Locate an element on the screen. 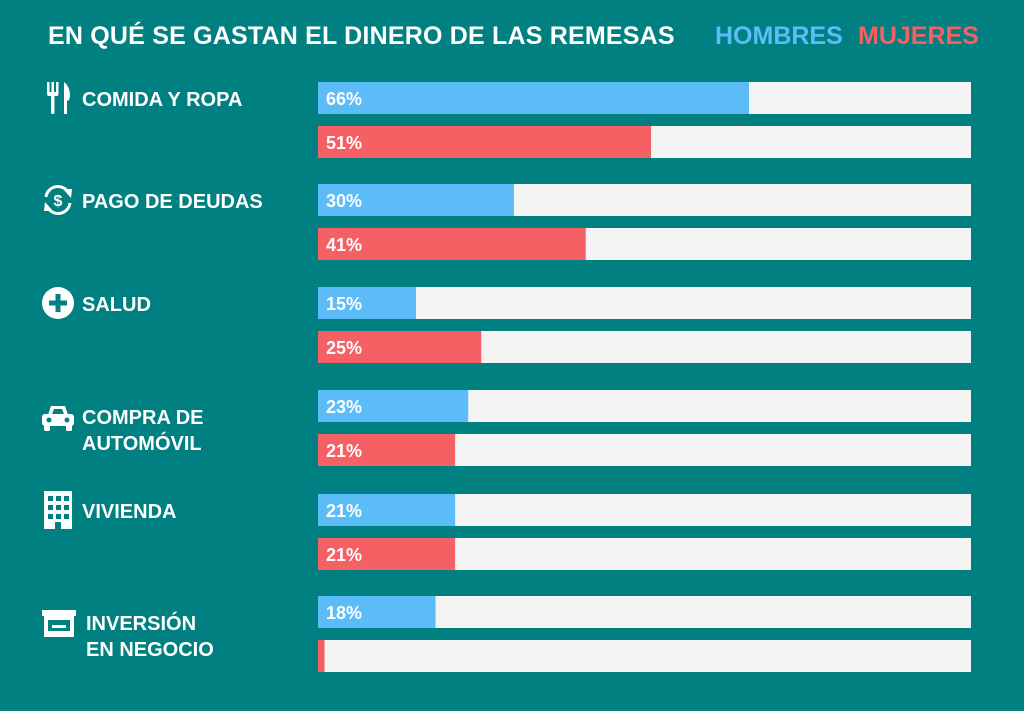 Image resolution: width=1024 pixels, height=711 pixels. car-icon is located at coordinates (58, 418).